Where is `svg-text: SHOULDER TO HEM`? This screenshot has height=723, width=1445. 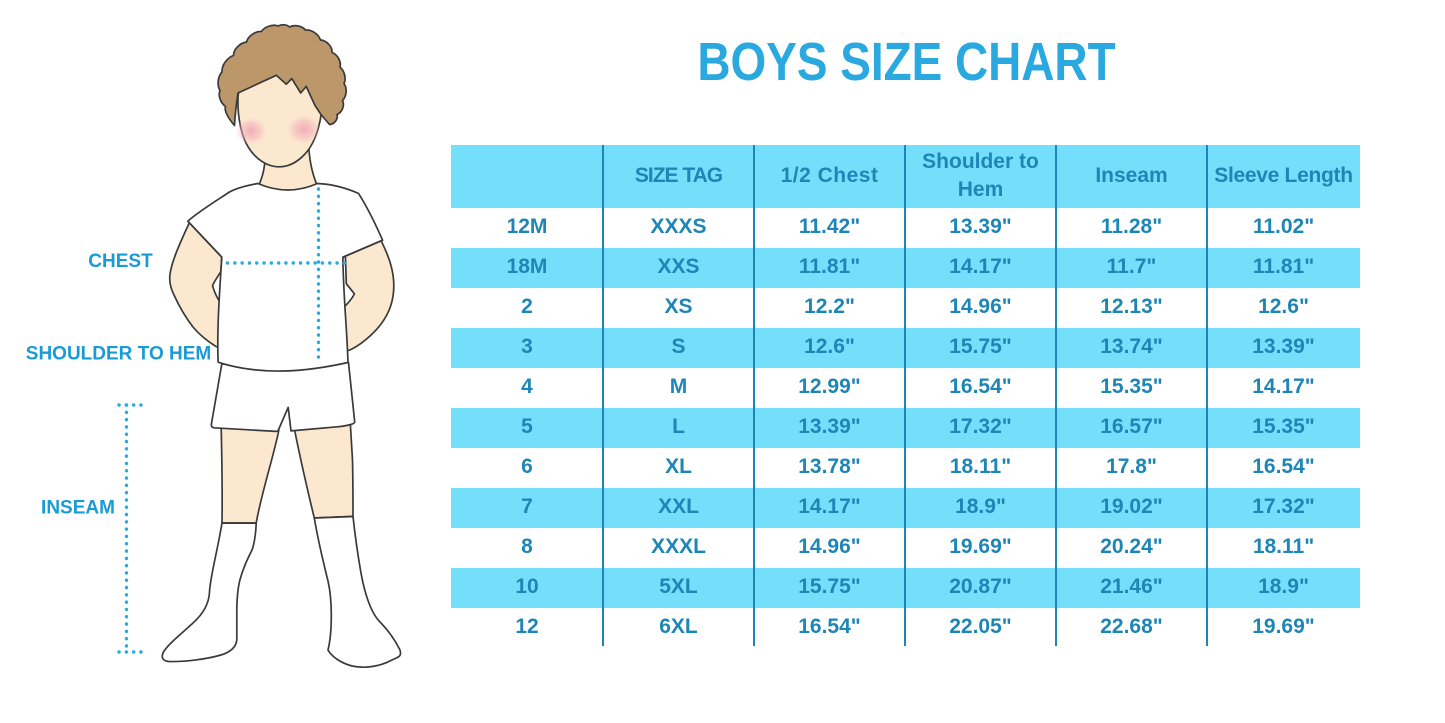 svg-text: SHOULDER TO HEM is located at coordinates (118, 354).